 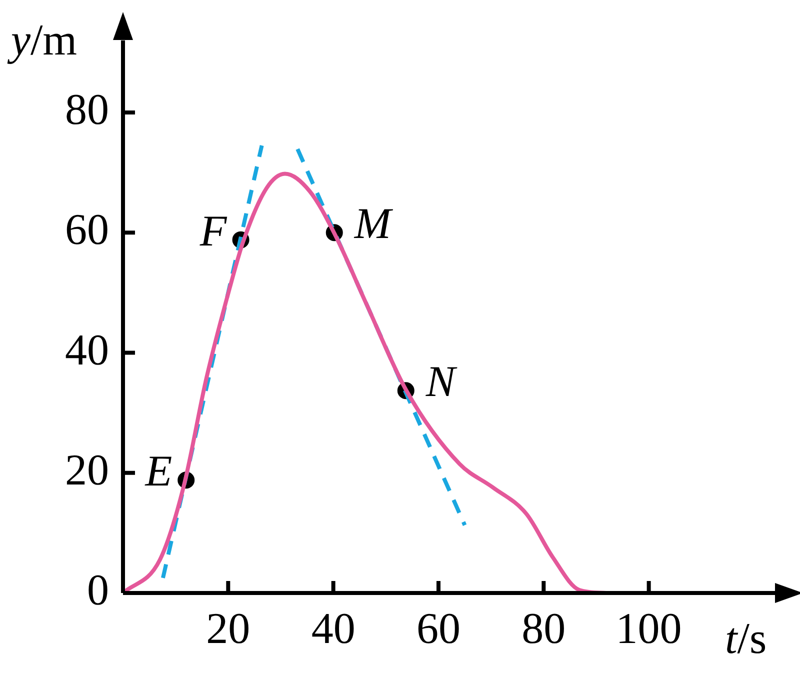 I want to click on y-axis-title: y/m, so click(x=42, y=39).